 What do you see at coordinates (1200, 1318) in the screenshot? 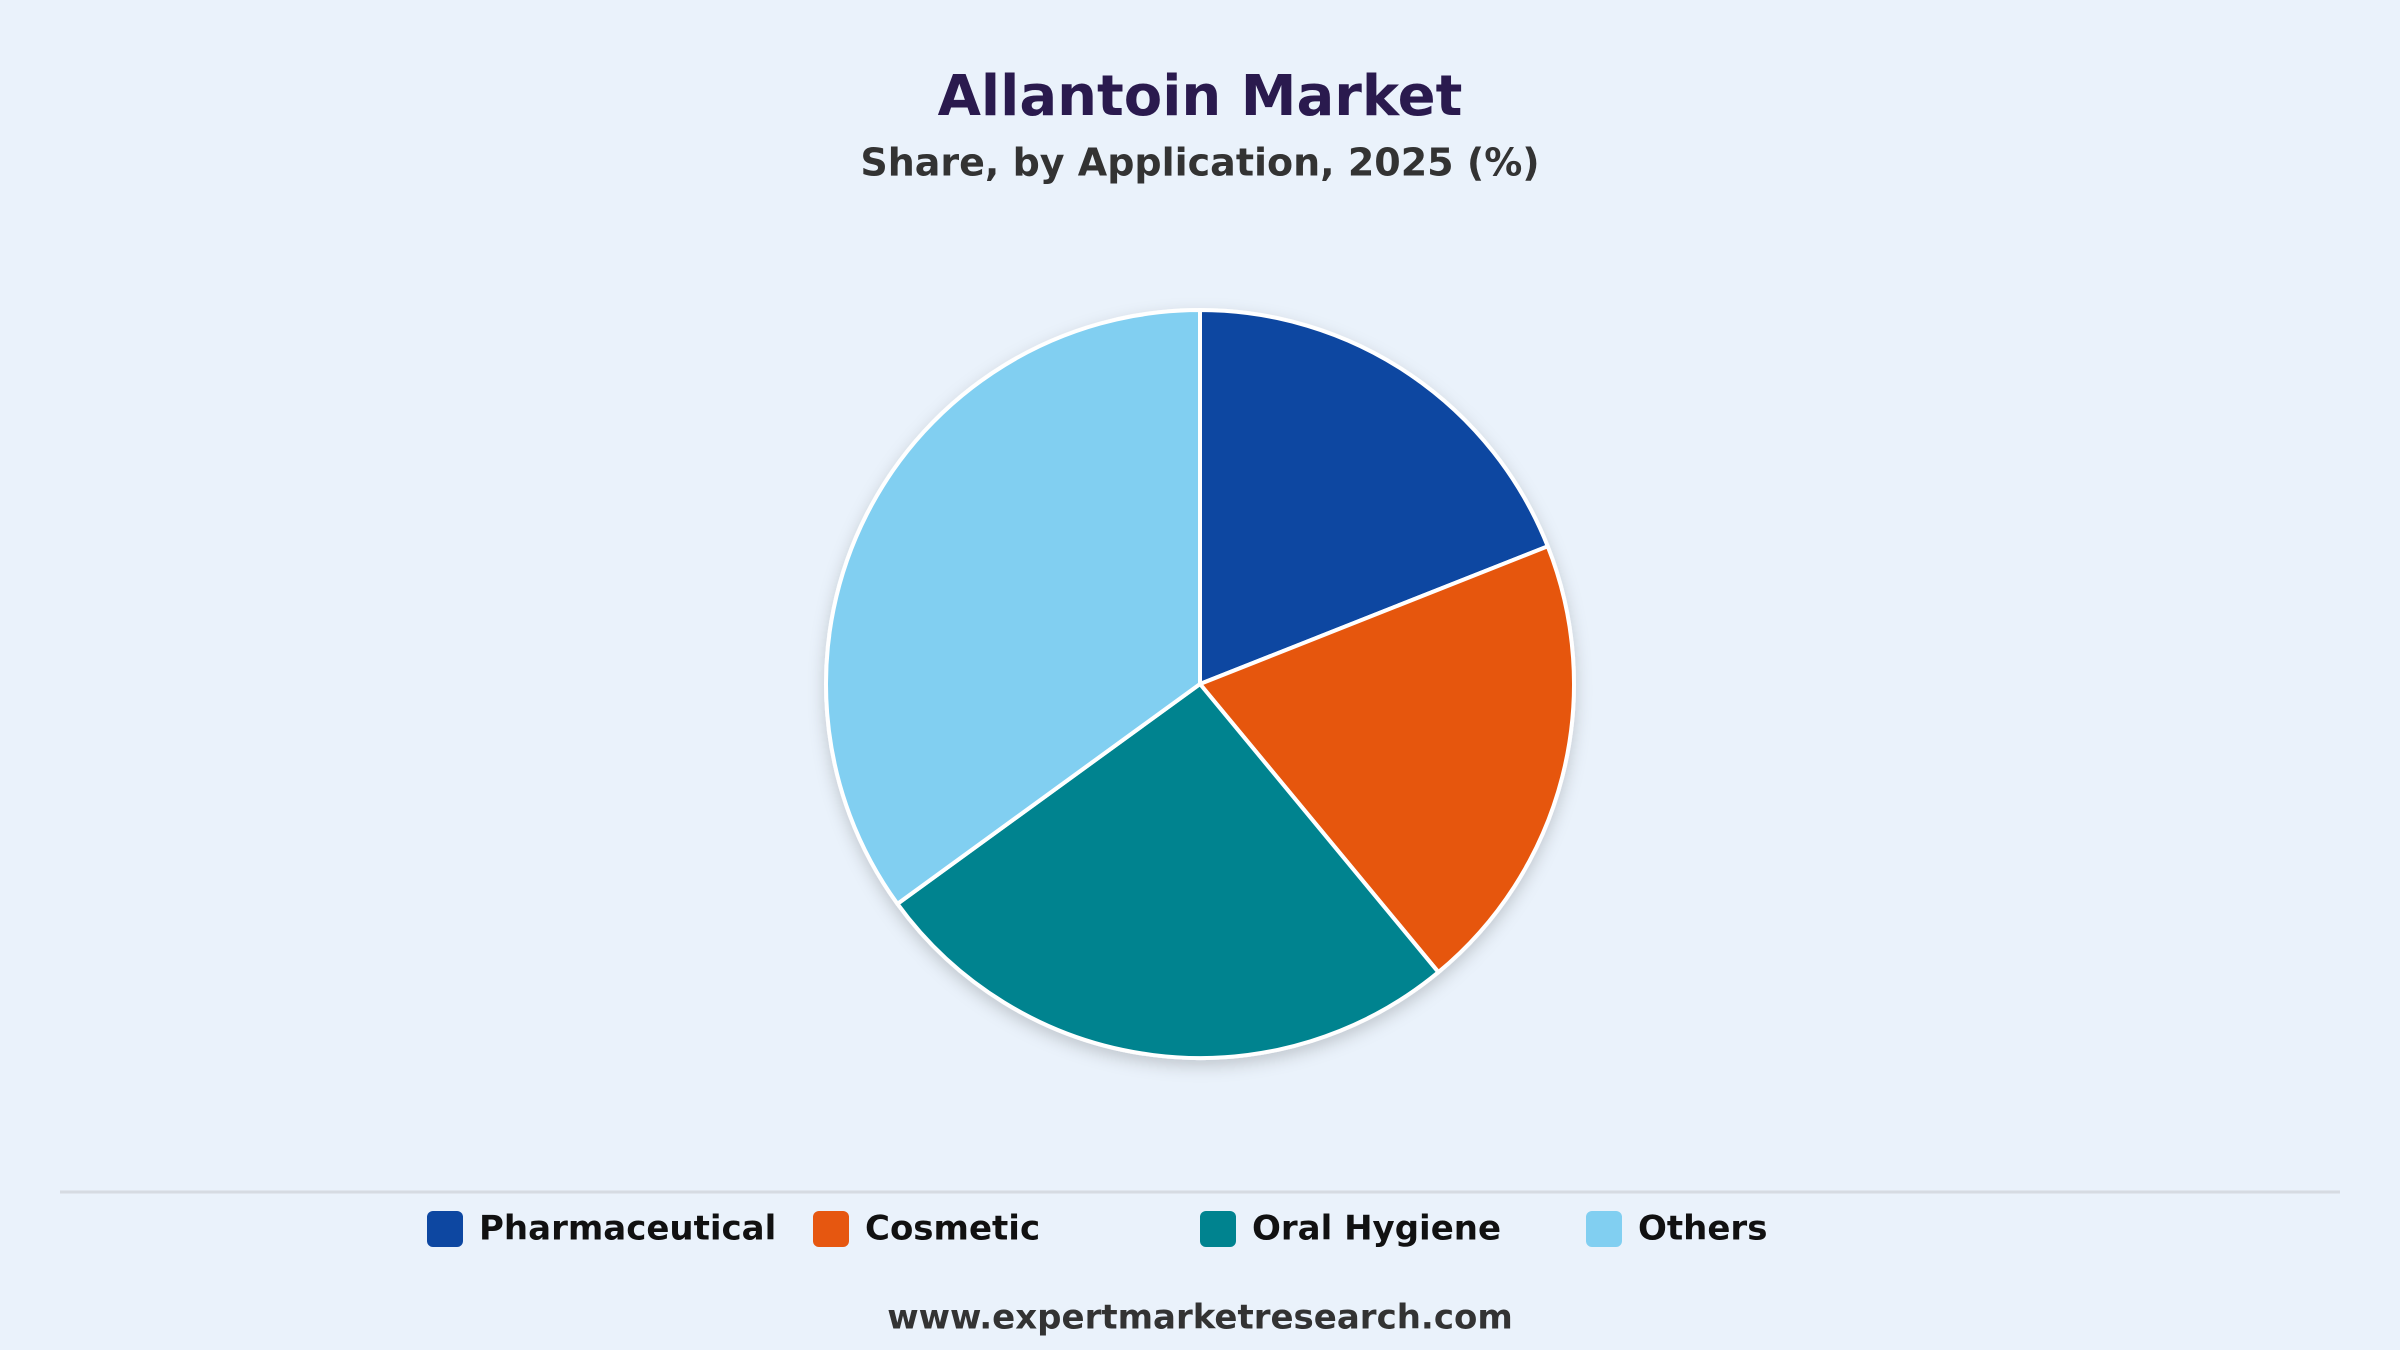
I see `source: www.expertmarketresearch.com` at bounding box center [1200, 1318].